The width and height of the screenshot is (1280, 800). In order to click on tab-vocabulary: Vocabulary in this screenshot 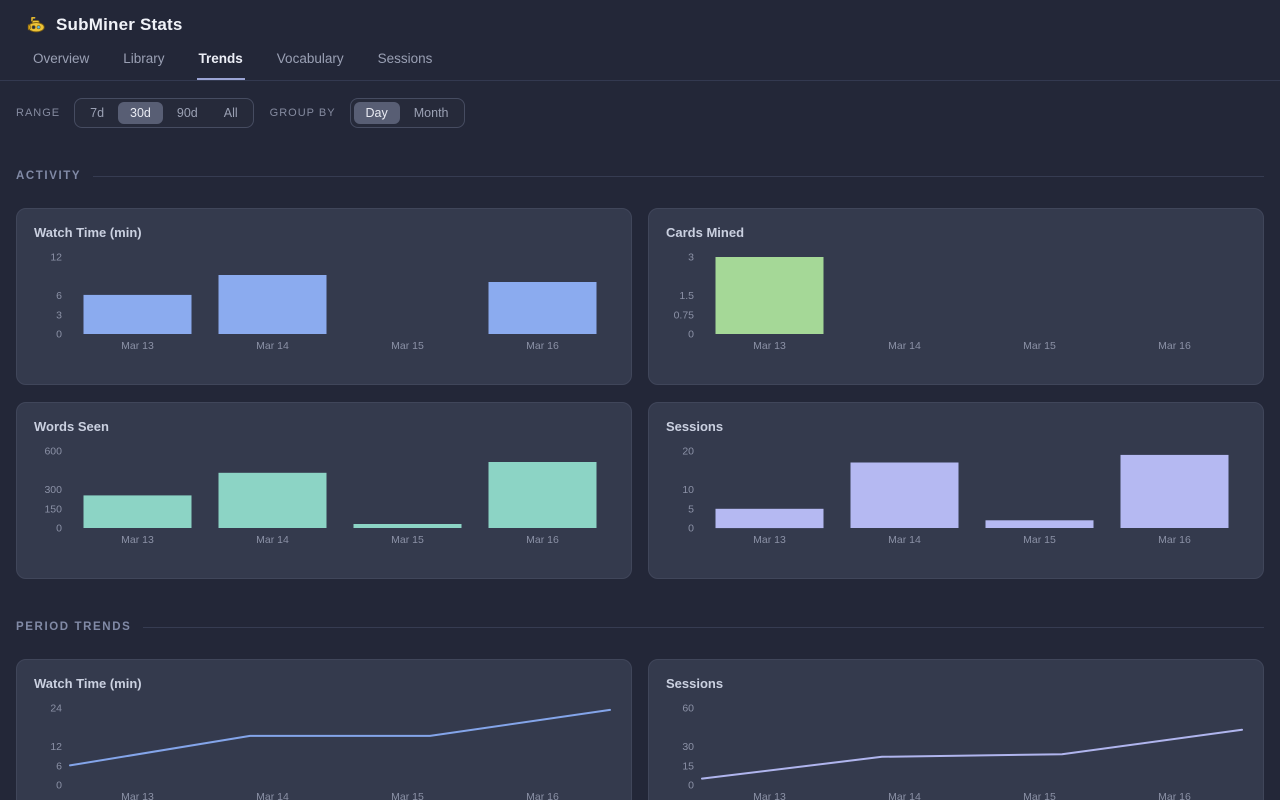, I will do `click(310, 58)`.